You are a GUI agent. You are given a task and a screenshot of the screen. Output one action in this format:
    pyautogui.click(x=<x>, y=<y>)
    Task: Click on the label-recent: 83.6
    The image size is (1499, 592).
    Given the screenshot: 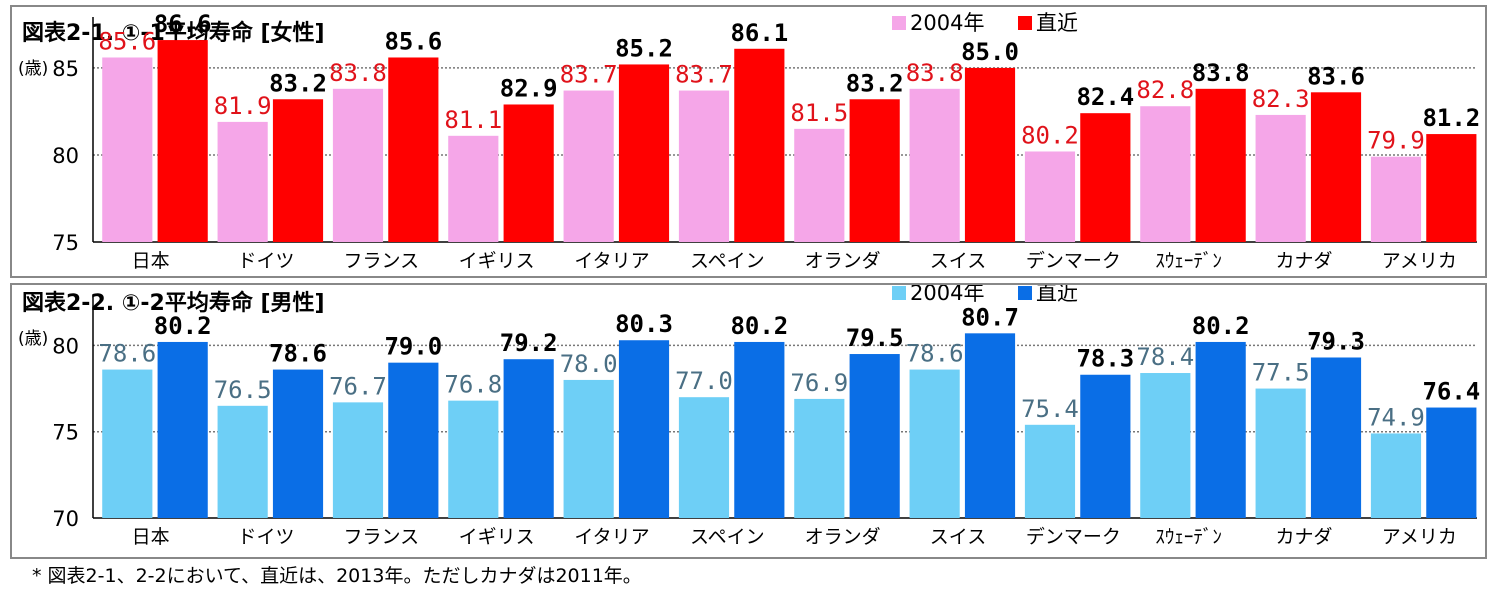 What is the action you would take?
    pyautogui.click(x=1336, y=76)
    